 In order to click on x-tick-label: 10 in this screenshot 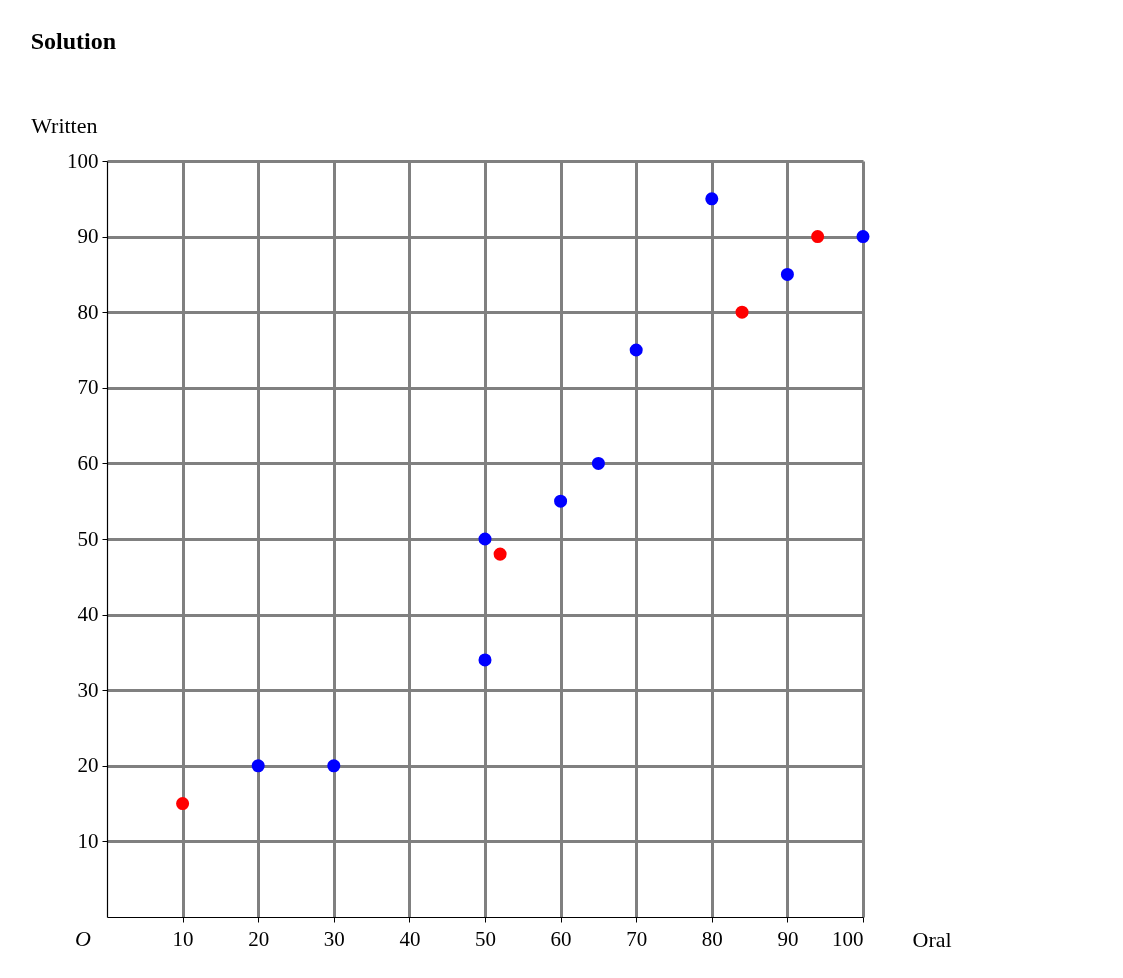, I will do `click(183, 938)`.